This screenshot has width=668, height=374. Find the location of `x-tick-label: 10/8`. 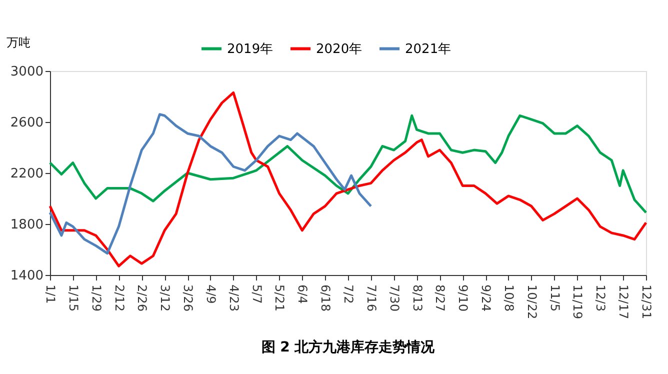

x-tick-label: 10/8 is located at coordinates (509, 298).